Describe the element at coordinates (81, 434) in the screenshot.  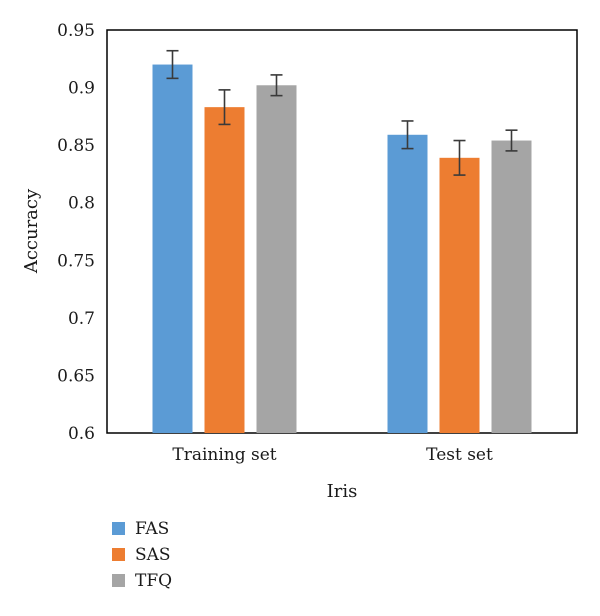
I see `y-tick-label: 0.6` at that location.